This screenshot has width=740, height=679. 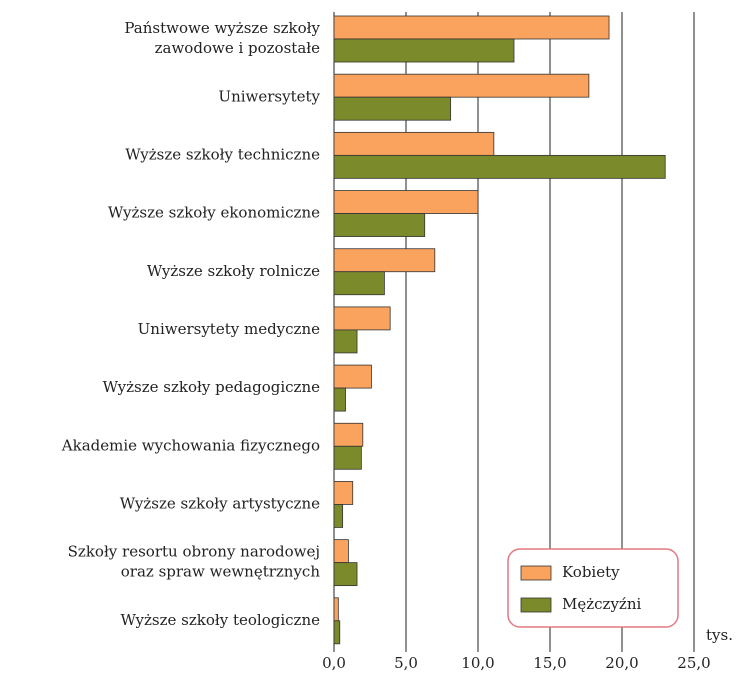 I want to click on y-tick-label: Wyższe szkoły artystyczne, so click(x=220, y=504).